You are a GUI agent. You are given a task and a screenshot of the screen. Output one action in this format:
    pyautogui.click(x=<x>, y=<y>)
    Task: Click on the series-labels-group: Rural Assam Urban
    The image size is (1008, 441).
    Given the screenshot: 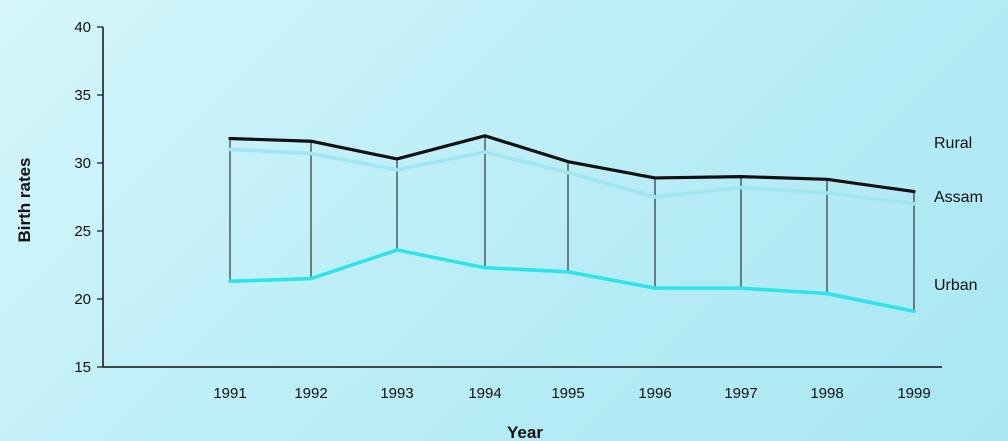 What is the action you would take?
    pyautogui.click(x=958, y=214)
    